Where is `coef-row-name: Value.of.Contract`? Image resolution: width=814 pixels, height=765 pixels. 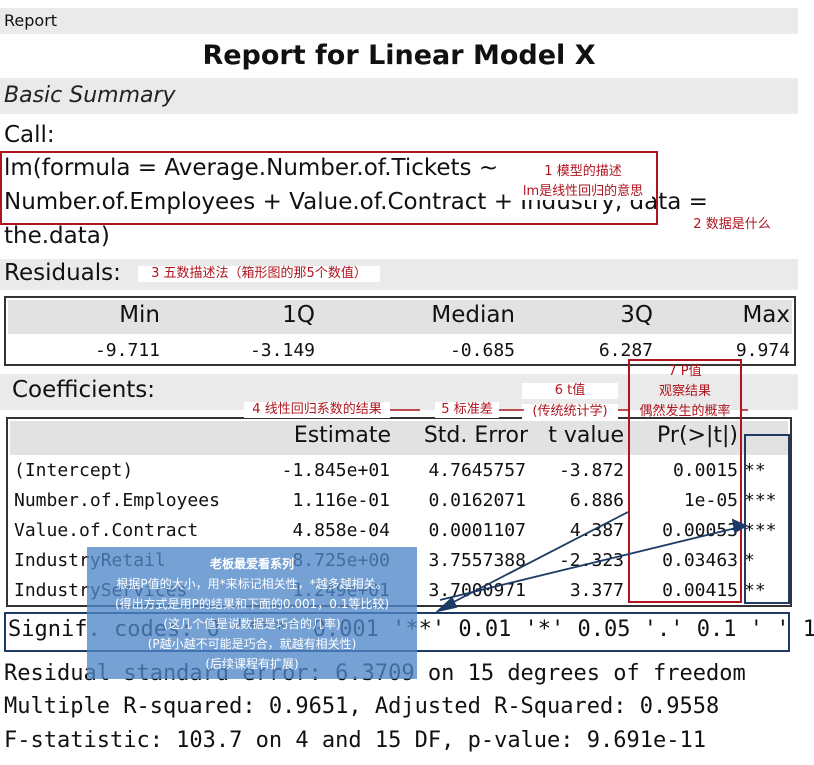 coef-row-name: Value.of.Contract is located at coordinates (106, 530).